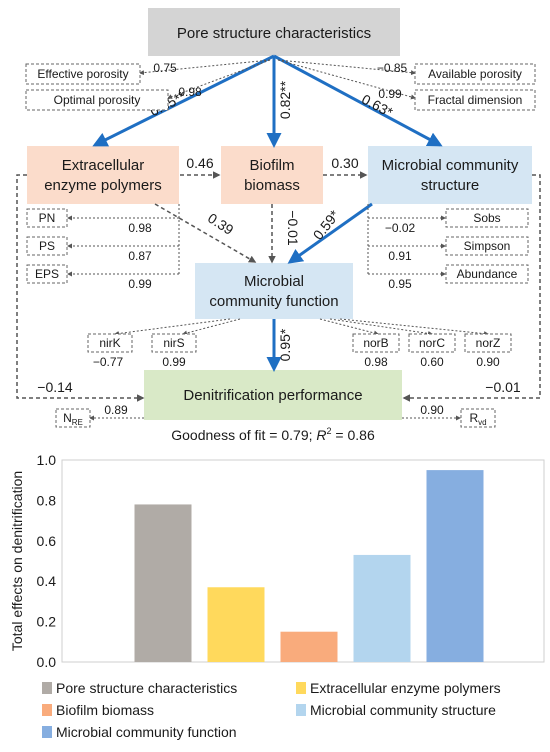 This screenshot has width=550, height=752. I want to click on ind-box-nirs, so click(174, 343).